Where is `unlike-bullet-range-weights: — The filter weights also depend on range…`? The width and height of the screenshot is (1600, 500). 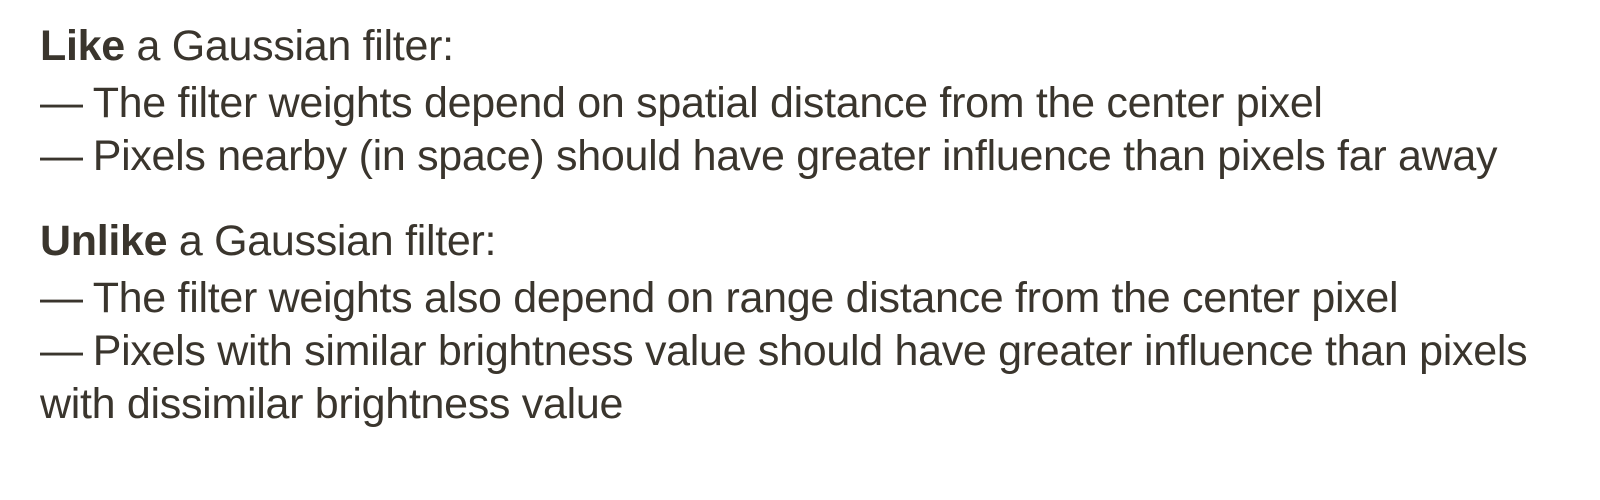
unlike-bullet-range-weights: — The filter weights also depend on range… is located at coordinates (810, 298).